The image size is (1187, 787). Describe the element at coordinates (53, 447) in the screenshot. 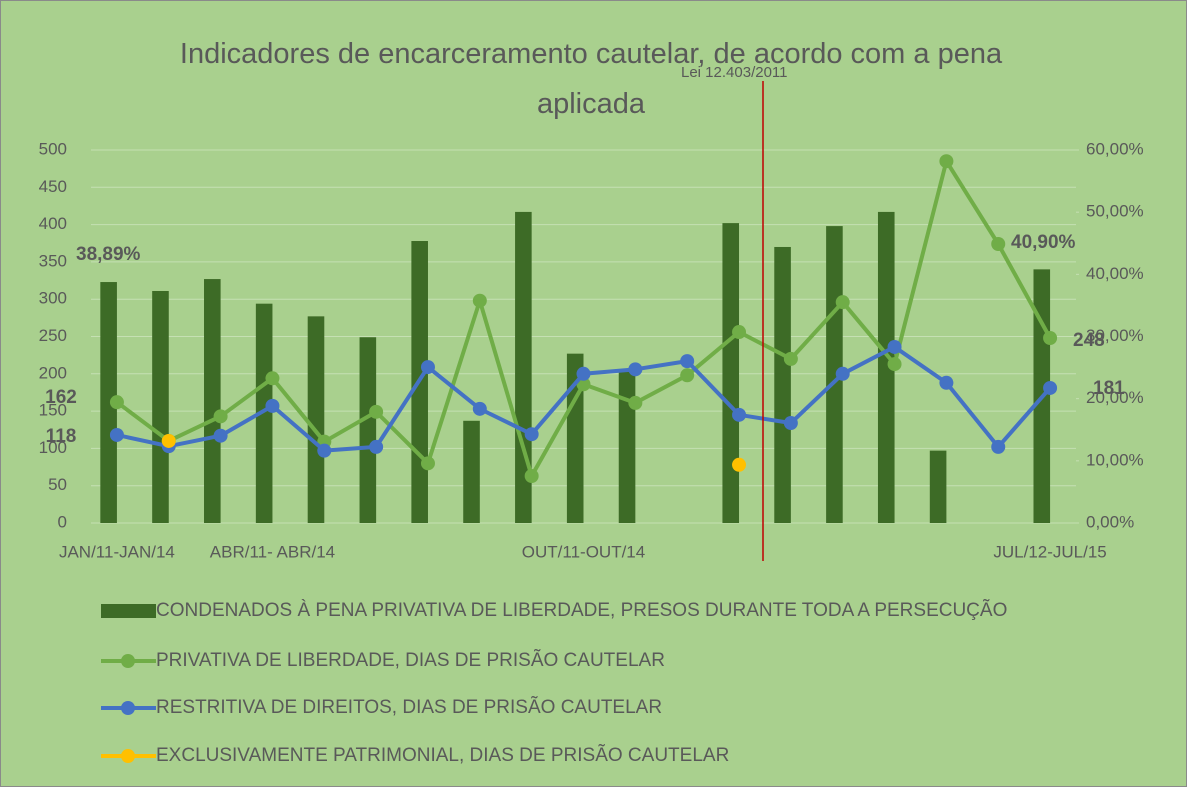

I see `y-tick-label: 100` at that location.